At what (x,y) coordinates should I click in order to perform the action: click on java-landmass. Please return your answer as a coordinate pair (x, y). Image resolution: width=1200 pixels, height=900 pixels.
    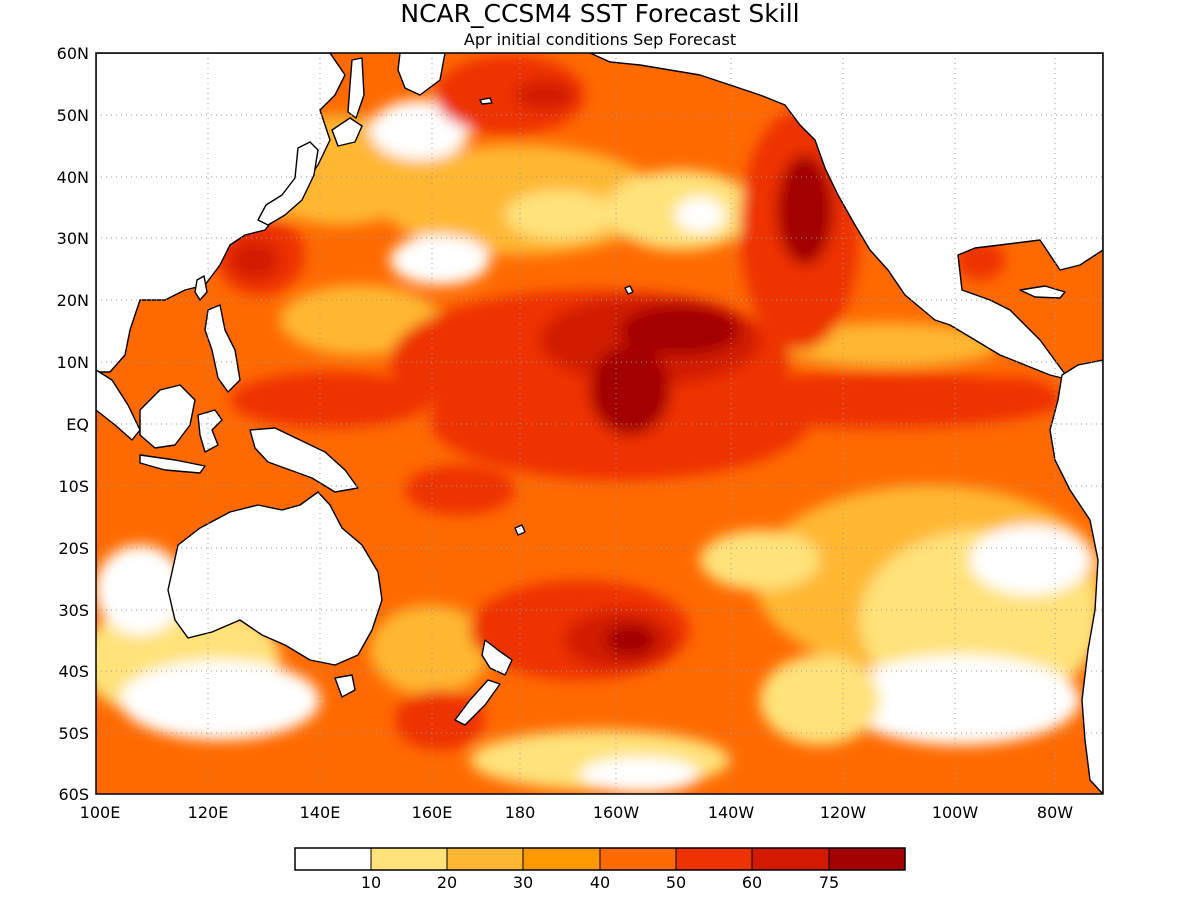
    Looking at the image, I should click on (172, 464).